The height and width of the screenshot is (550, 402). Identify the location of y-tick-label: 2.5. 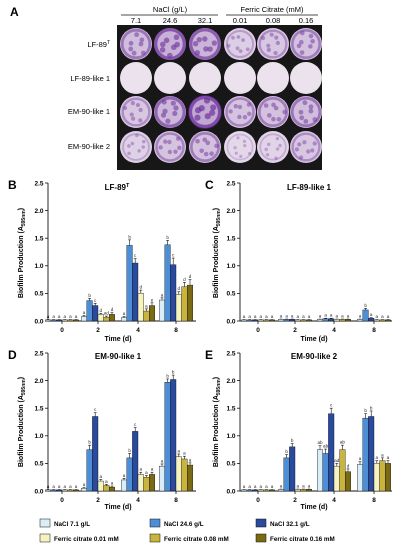
(230, 183).